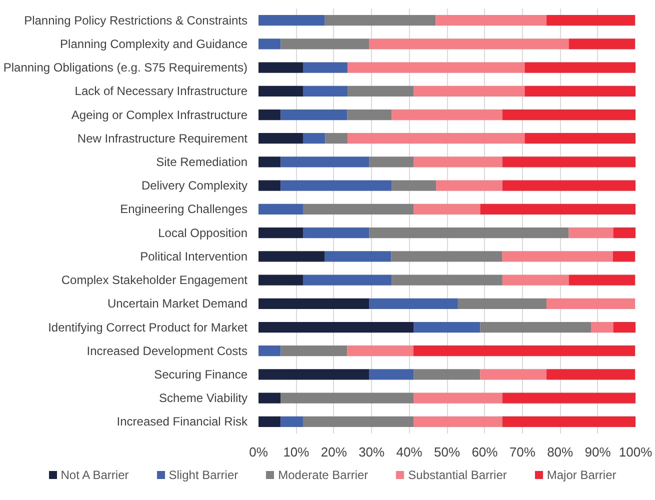  I want to click on legend-label: Not A Barrier, so click(94, 475).